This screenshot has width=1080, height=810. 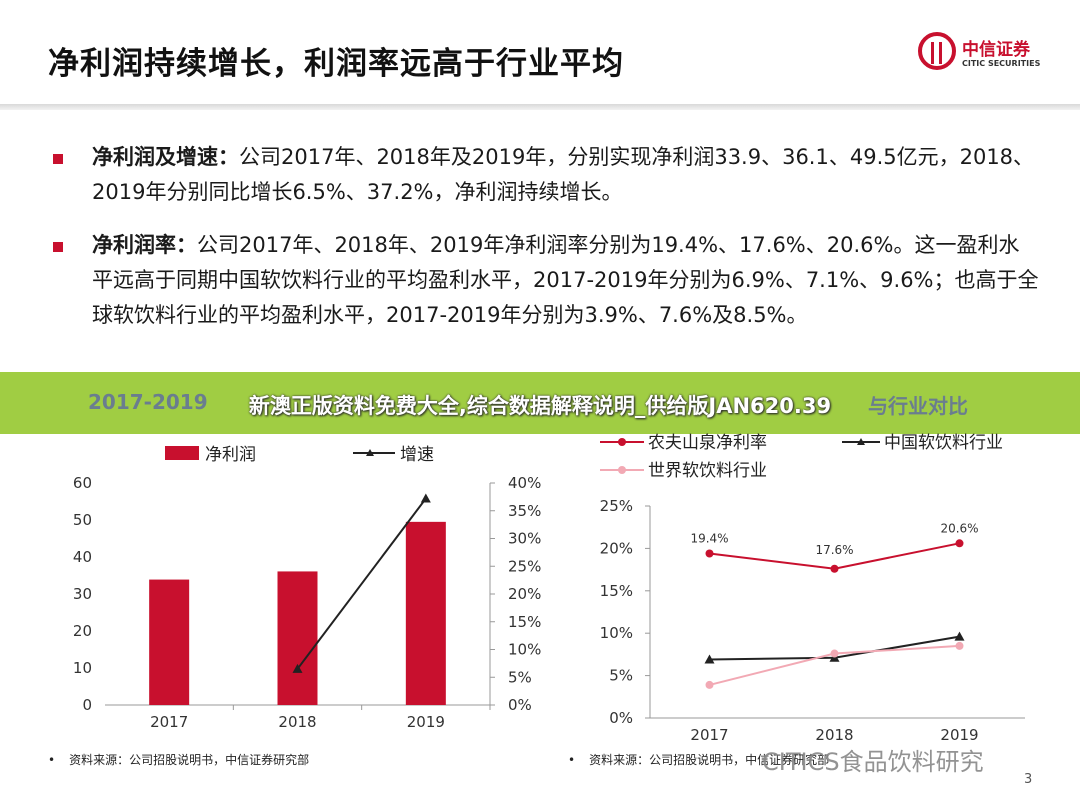 What do you see at coordinates (616, 591) in the screenshot?
I see `y-tick-label: 15%` at bounding box center [616, 591].